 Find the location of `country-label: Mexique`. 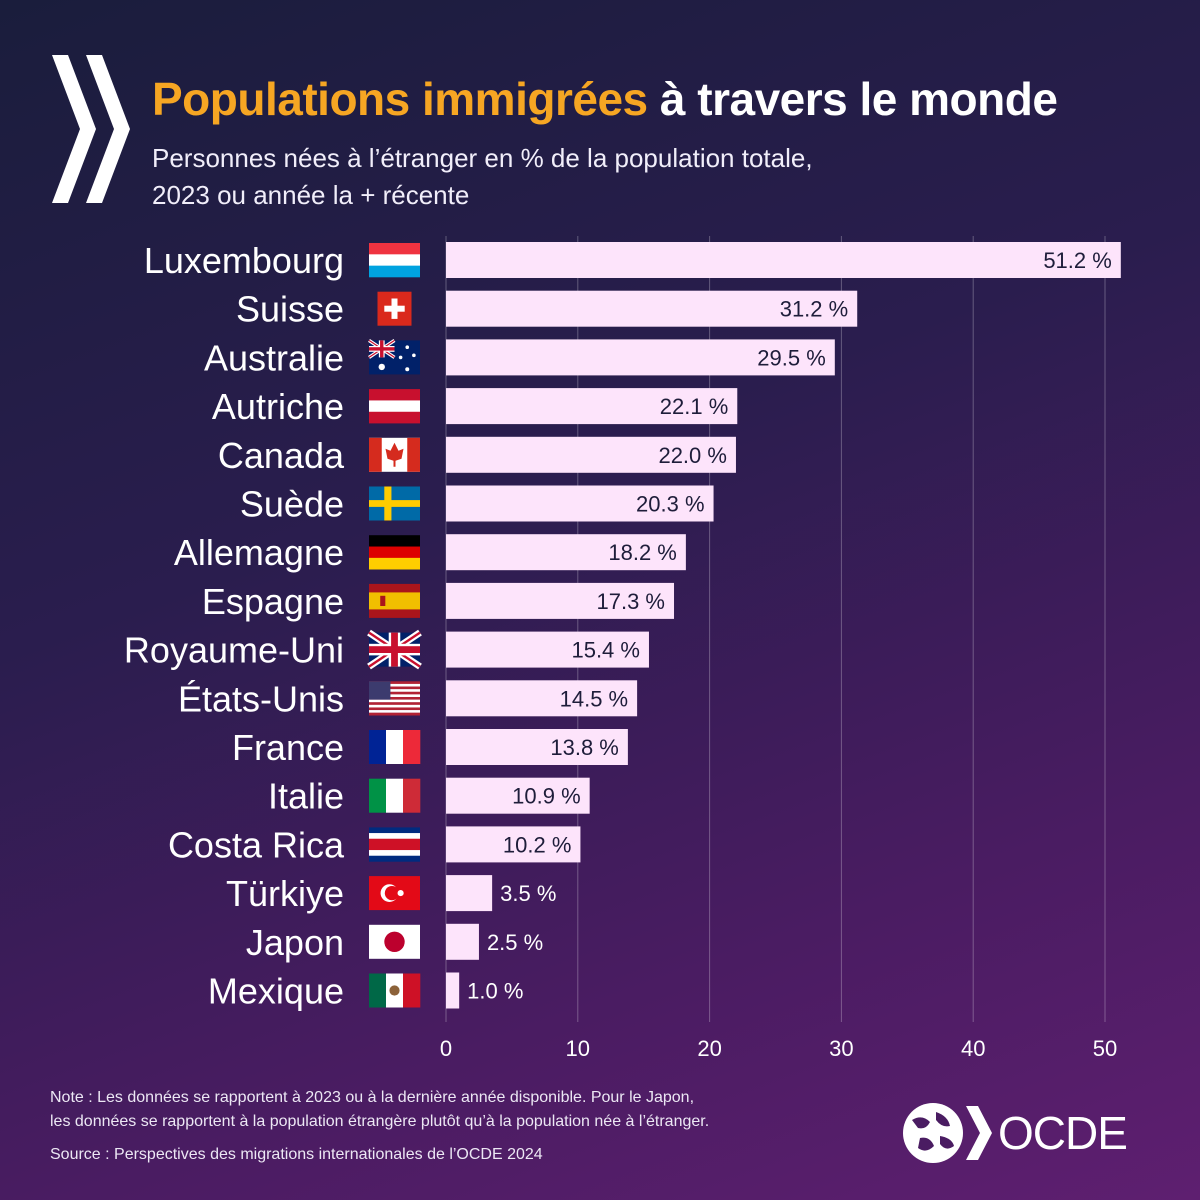

country-label: Mexique is located at coordinates (276, 991).